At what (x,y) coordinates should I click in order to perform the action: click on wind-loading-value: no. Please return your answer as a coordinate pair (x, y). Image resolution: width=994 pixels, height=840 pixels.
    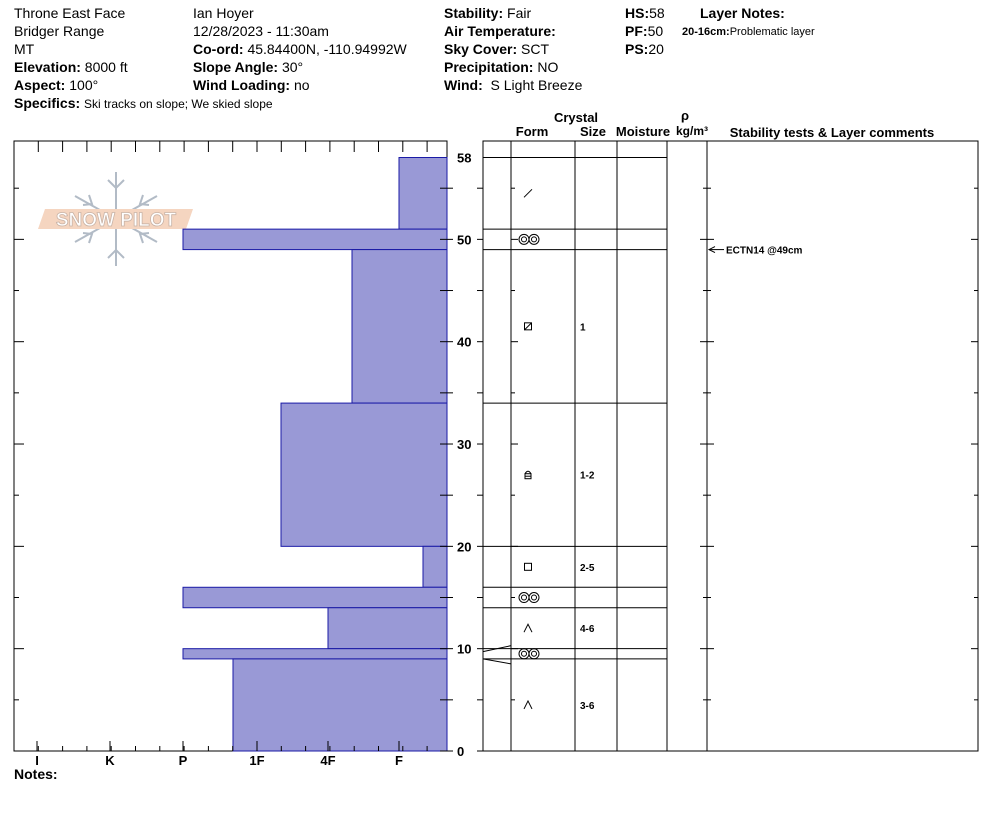
    Looking at the image, I should click on (301, 85).